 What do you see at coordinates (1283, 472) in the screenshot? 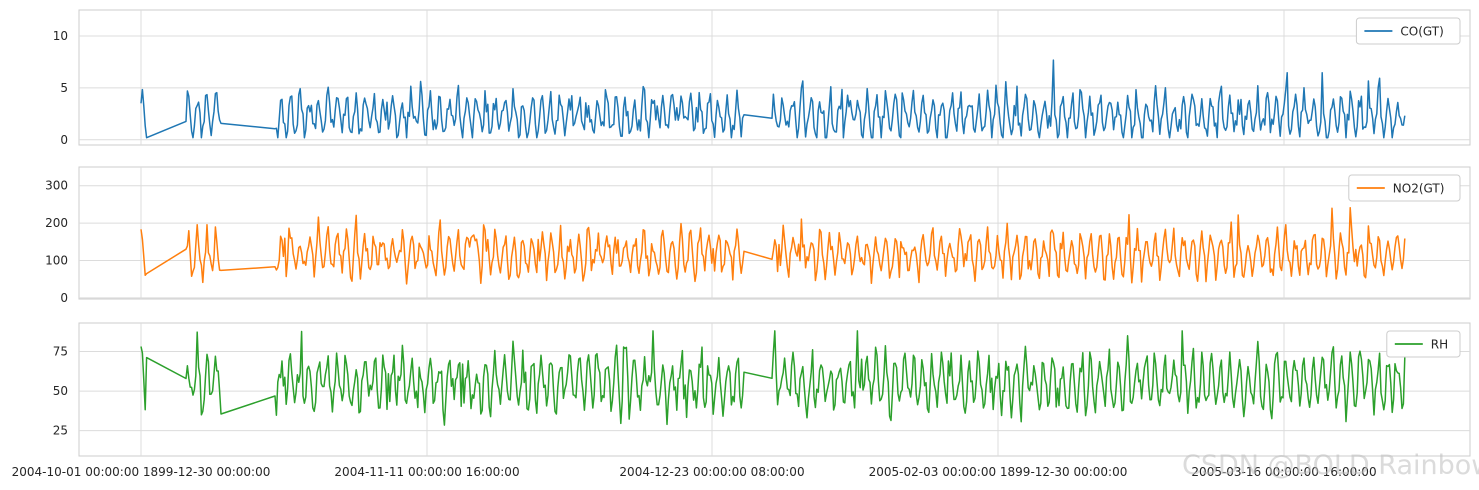
I see `x-tick-label: 2005-03-16 00:00:00 16:00:00` at bounding box center [1283, 472].